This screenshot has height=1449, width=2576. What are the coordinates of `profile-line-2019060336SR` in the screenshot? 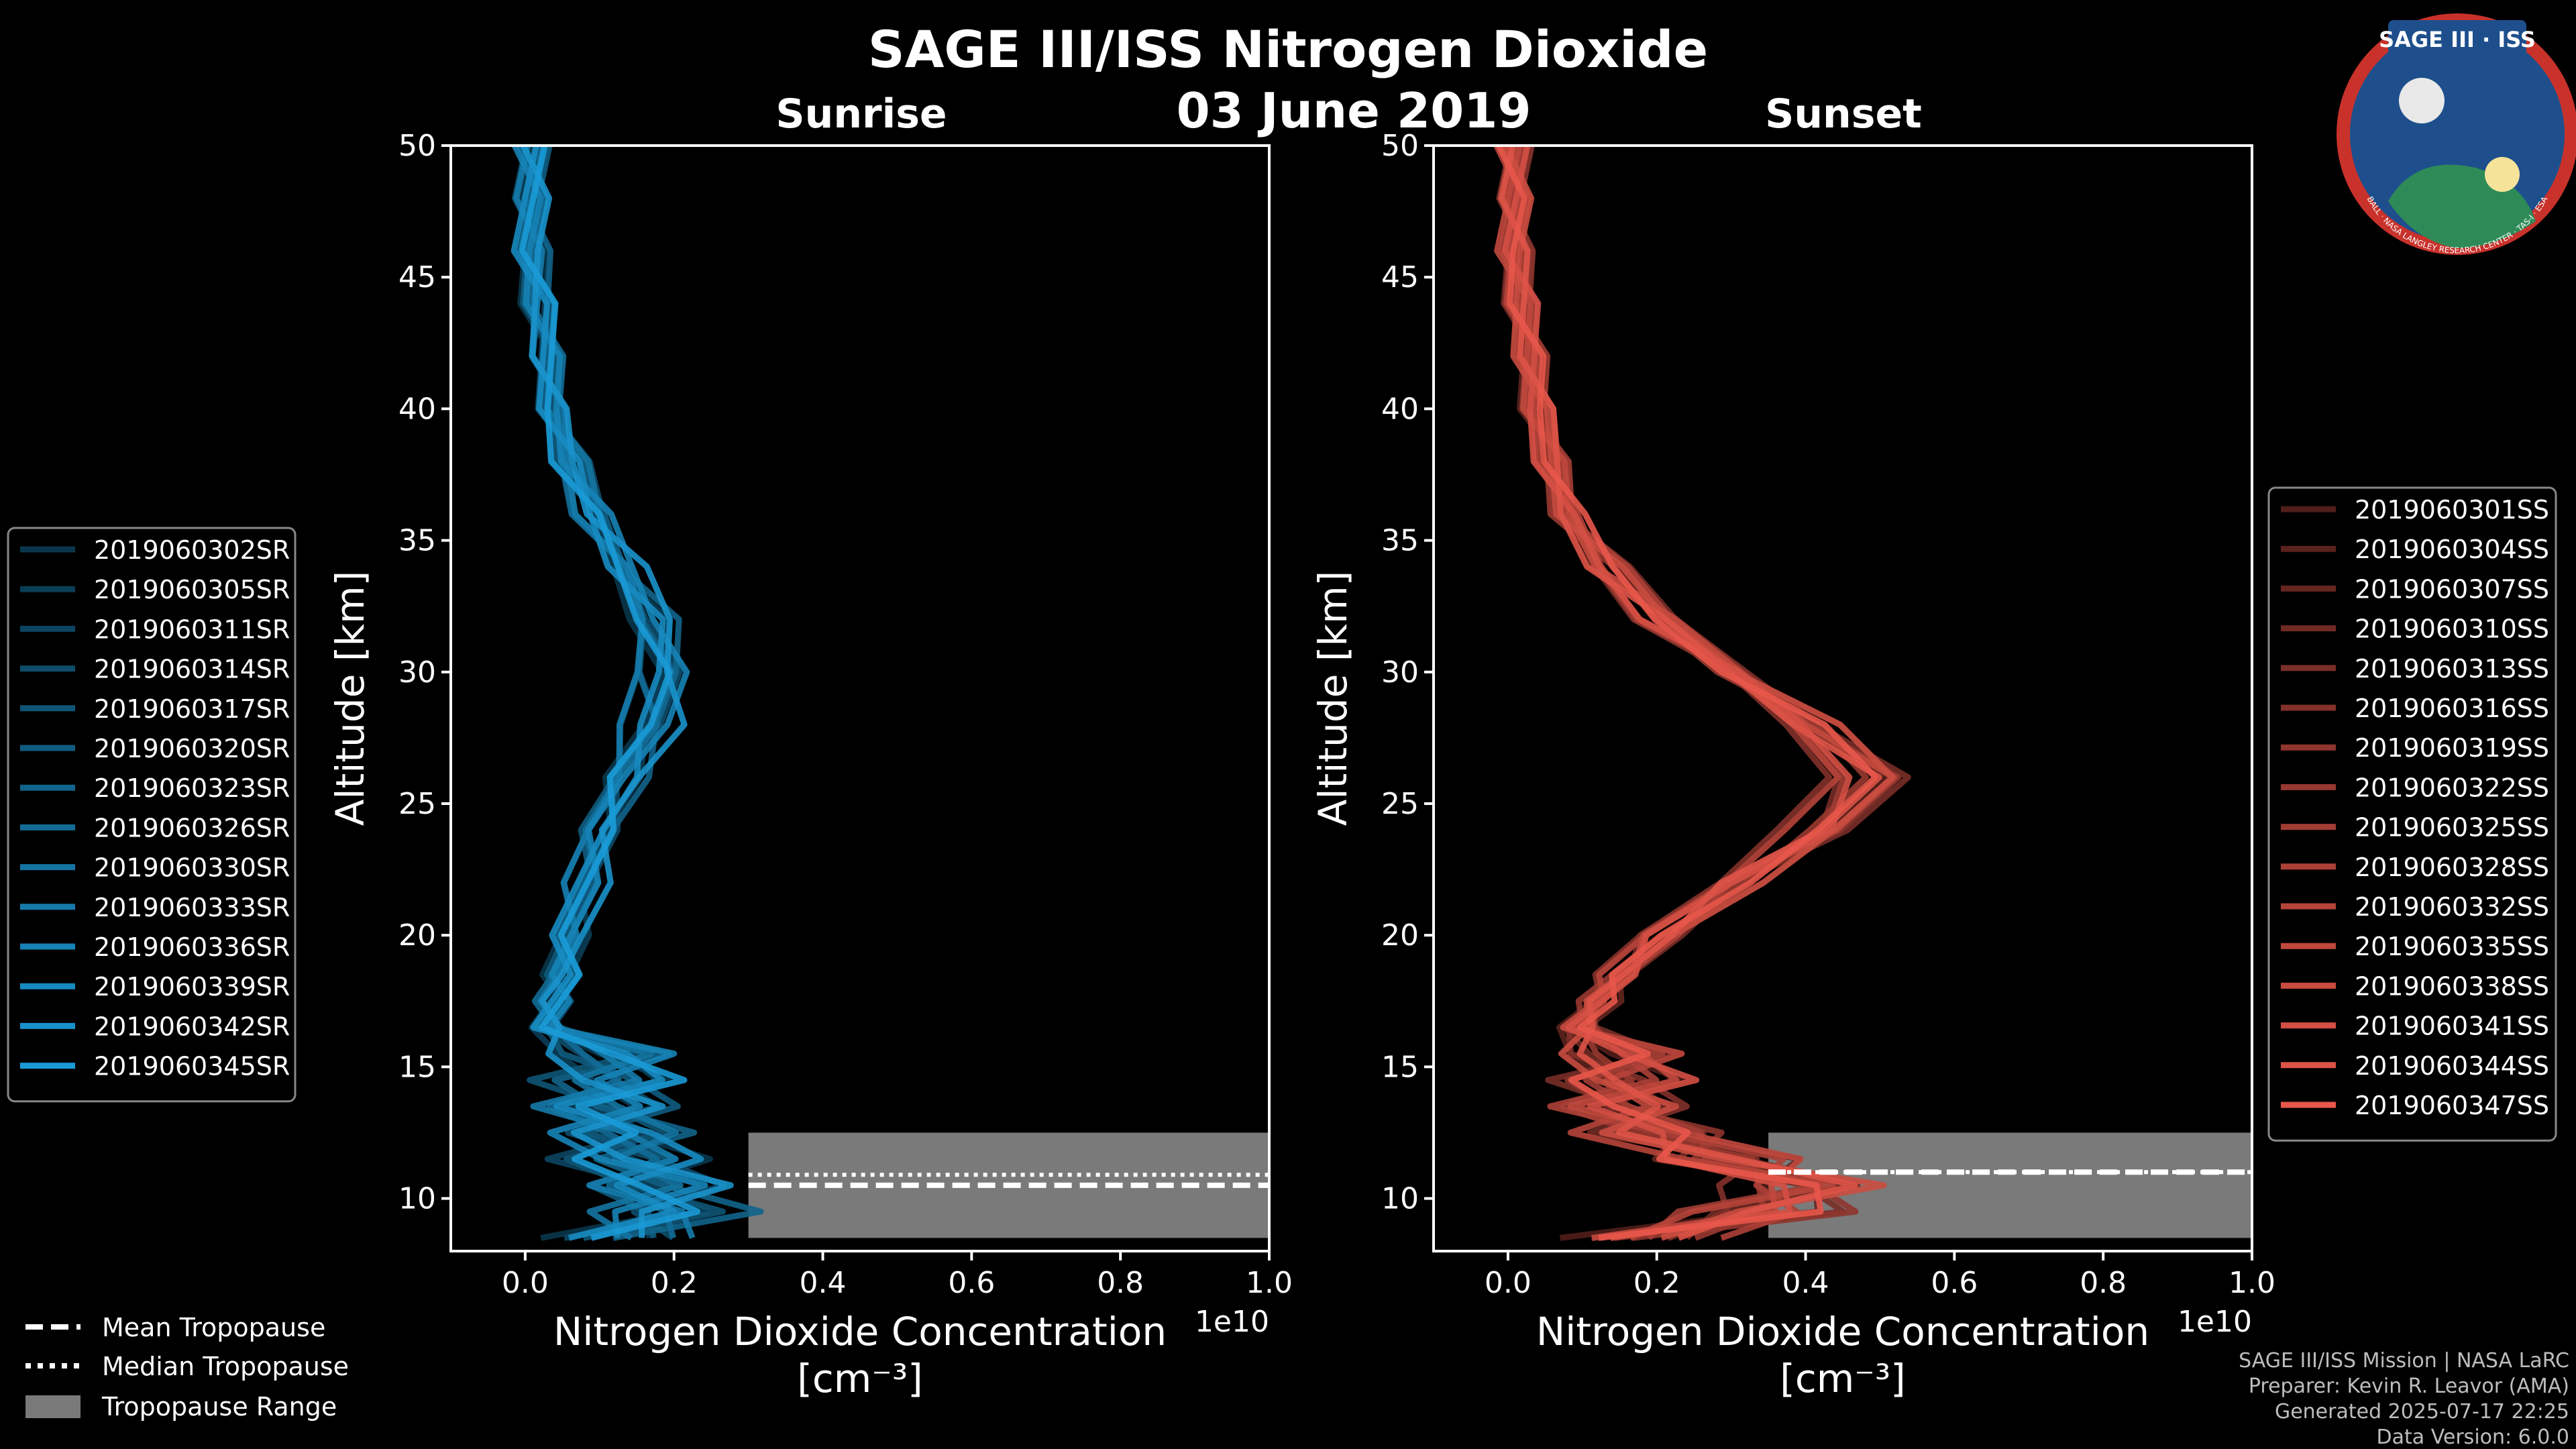 It's located at (610, 692).